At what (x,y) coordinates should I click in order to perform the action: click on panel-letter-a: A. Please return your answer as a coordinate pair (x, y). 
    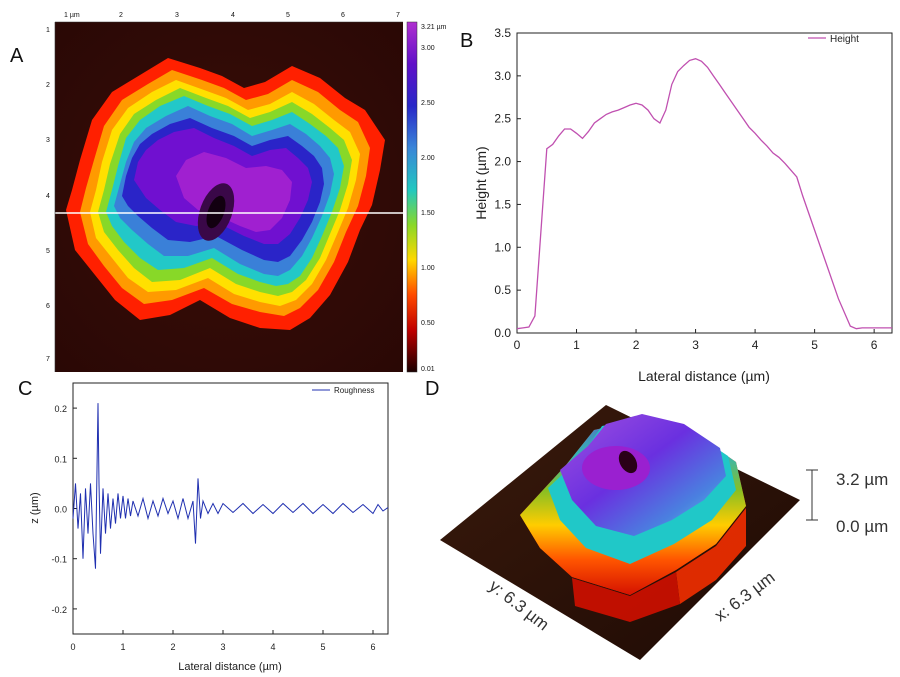
    Looking at the image, I should click on (17, 56).